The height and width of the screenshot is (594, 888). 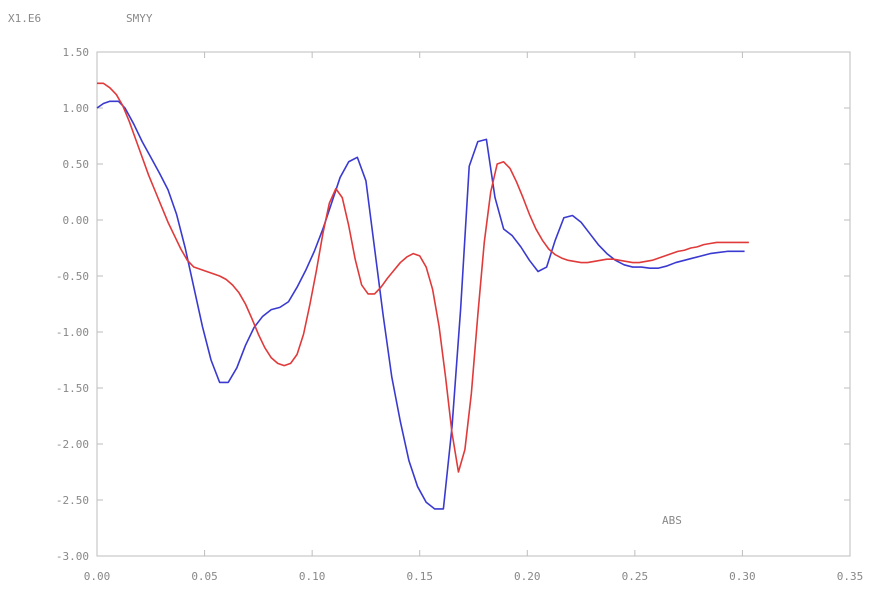 I want to click on scale-label: X1.E6, so click(x=24, y=18).